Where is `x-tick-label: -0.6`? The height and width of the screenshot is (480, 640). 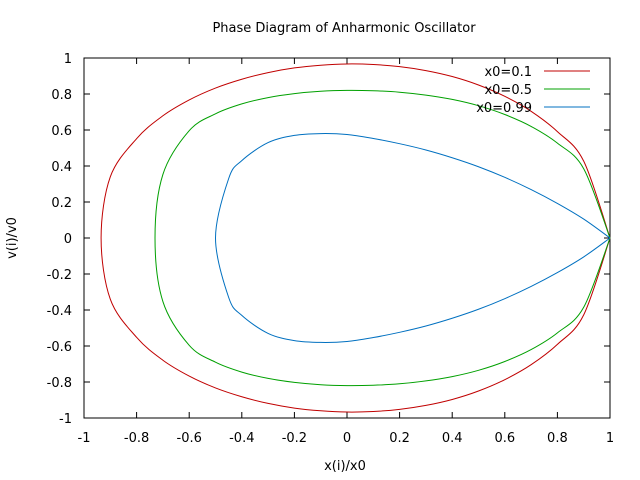
x-tick-label: -0.6 is located at coordinates (189, 438).